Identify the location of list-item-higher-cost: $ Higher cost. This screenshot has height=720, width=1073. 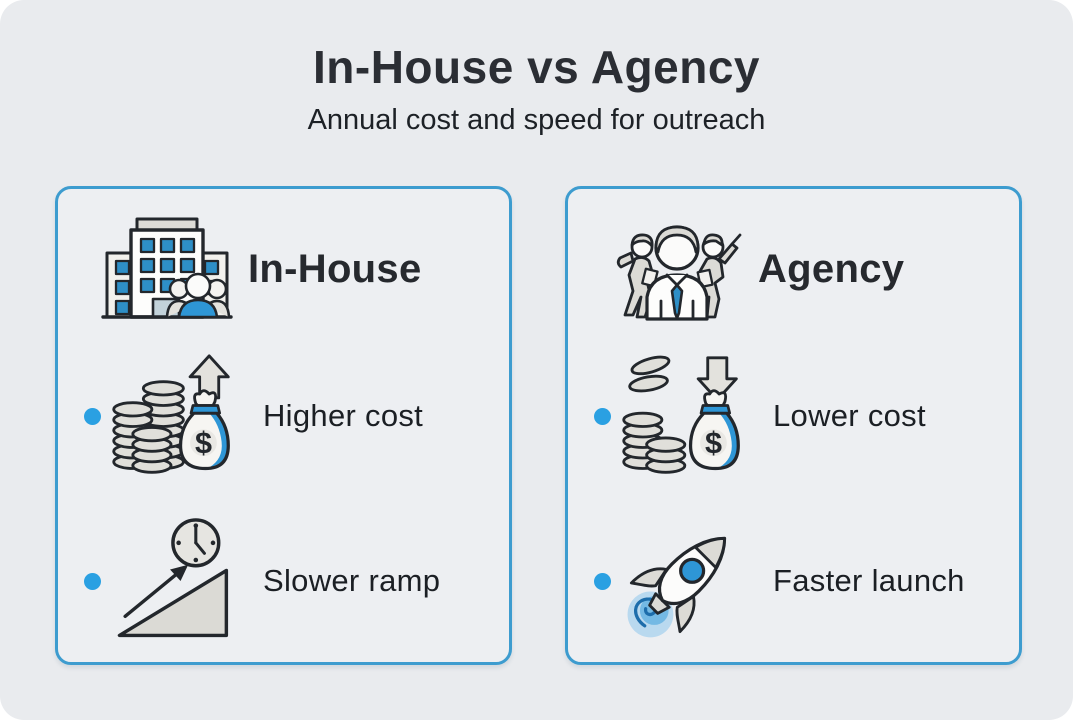
(283, 416).